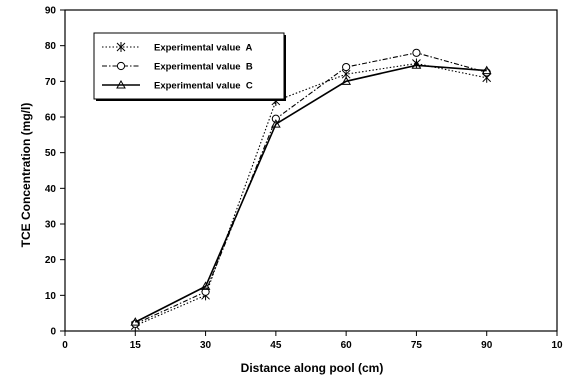 The width and height of the screenshot is (568, 379). Describe the element at coordinates (417, 345) in the screenshot. I see `x-tick-label: 75` at that location.